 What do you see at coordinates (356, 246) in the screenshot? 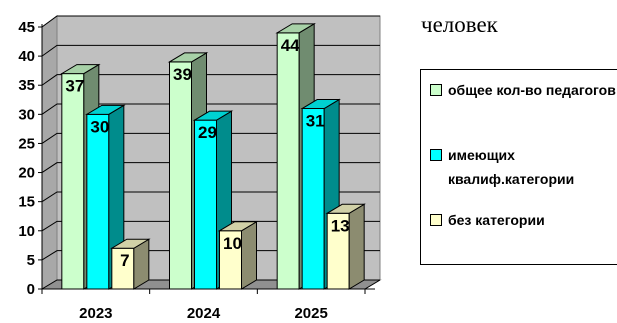
I see `bar-side-2025-s2` at bounding box center [356, 246].